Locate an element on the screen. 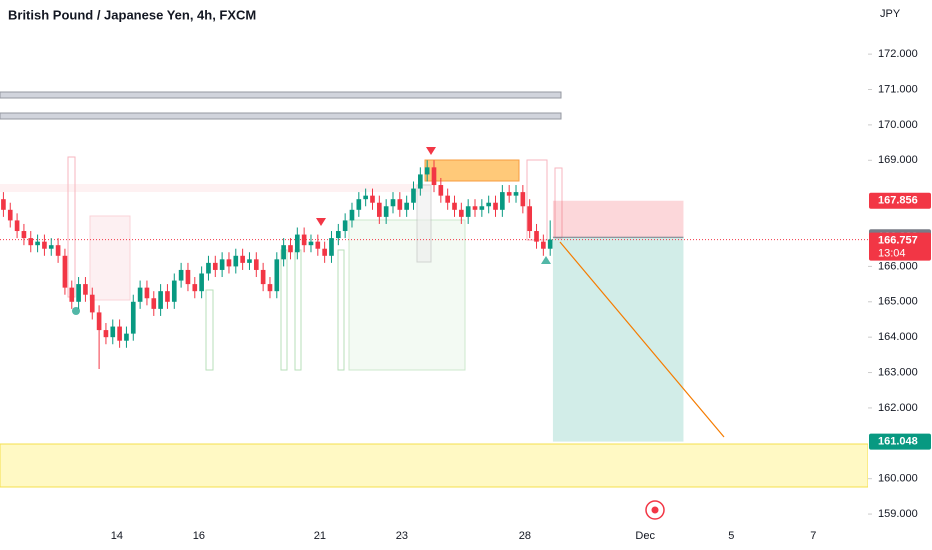 The width and height of the screenshot is (932, 550). x-tick-label: 7 is located at coordinates (813, 536).